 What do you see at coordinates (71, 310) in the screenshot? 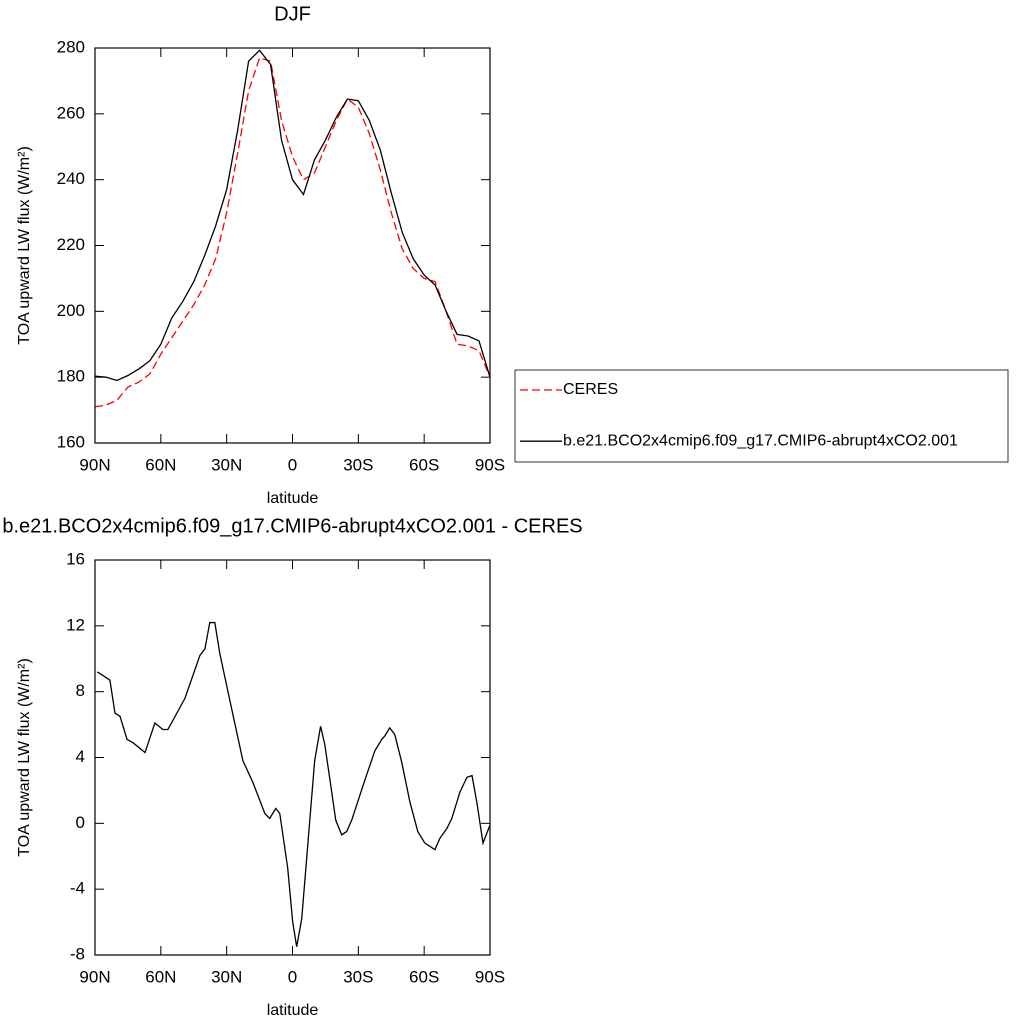
I see `y-tick-label: 200` at bounding box center [71, 310].